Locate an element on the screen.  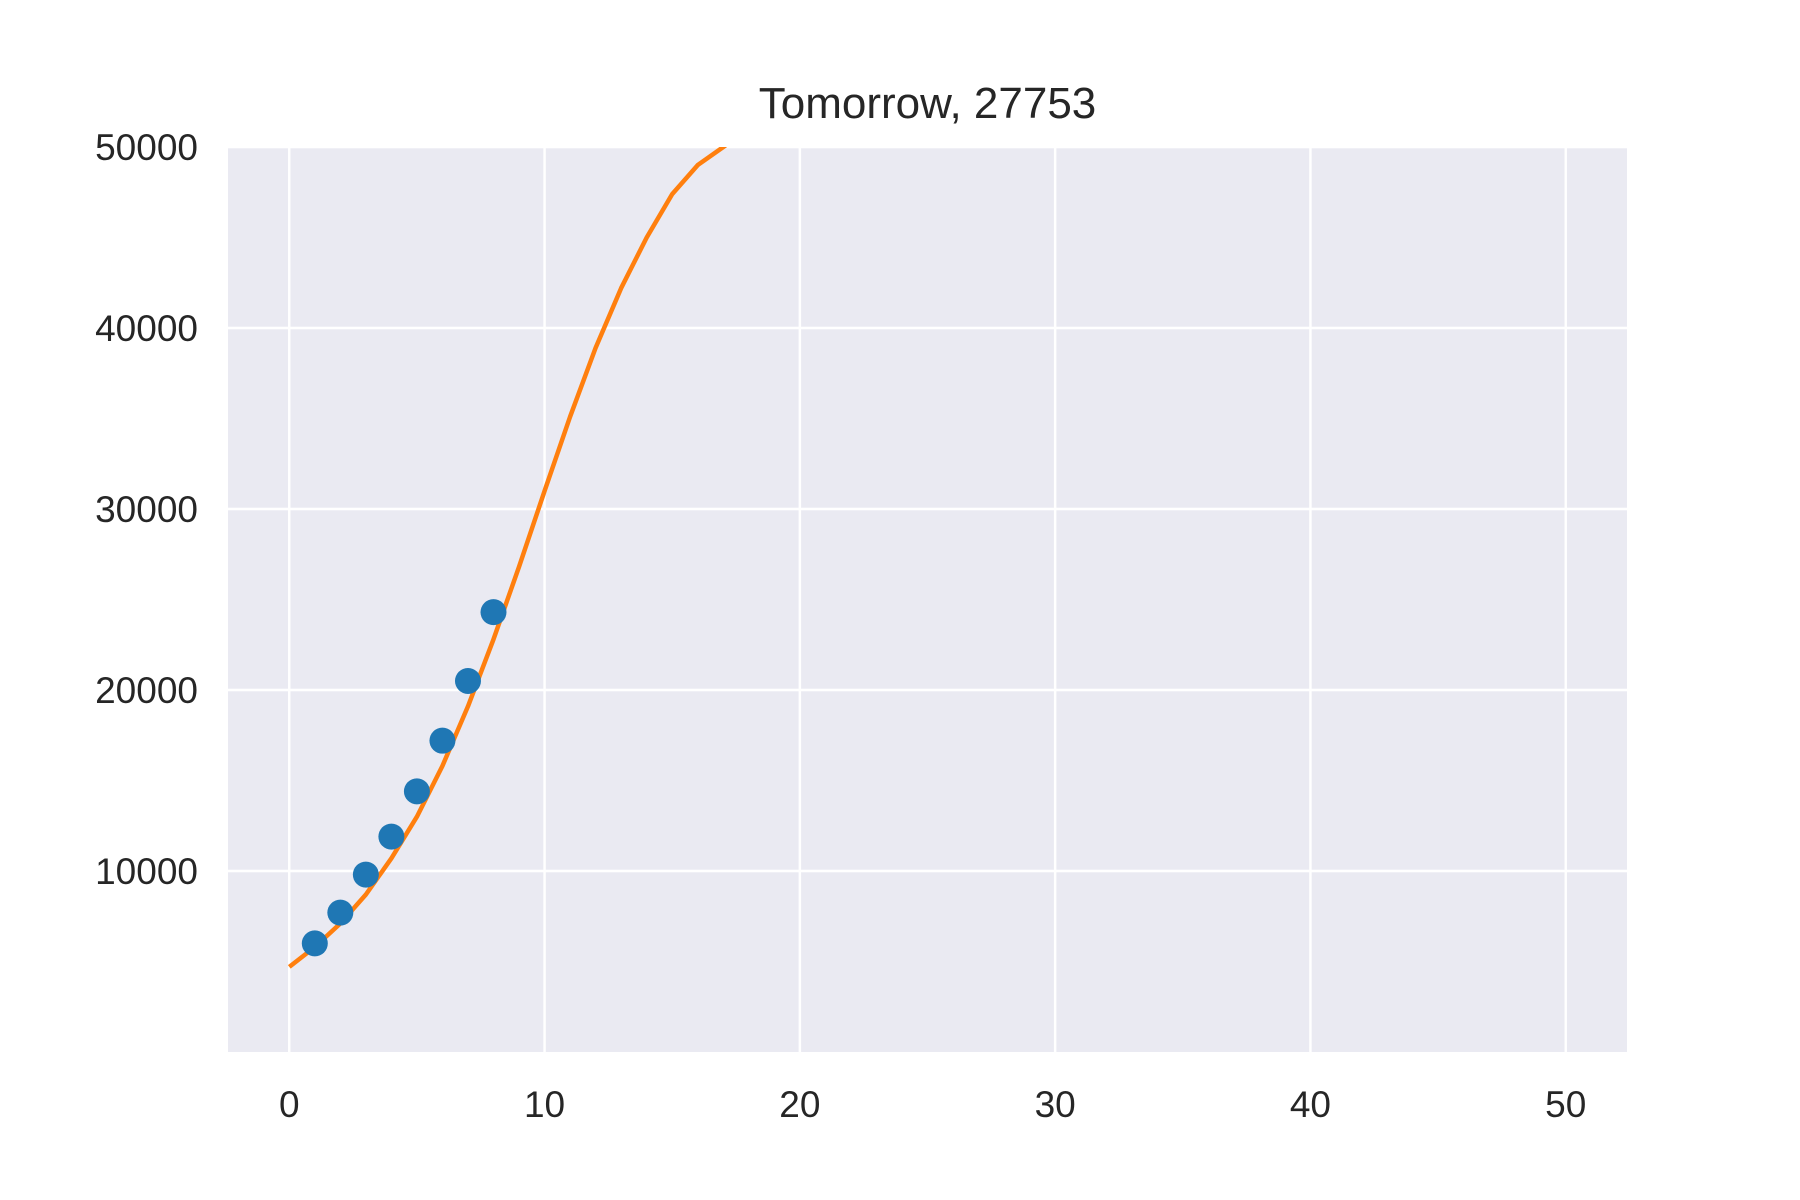
y-tick-label: 50000 is located at coordinates (146, 147).